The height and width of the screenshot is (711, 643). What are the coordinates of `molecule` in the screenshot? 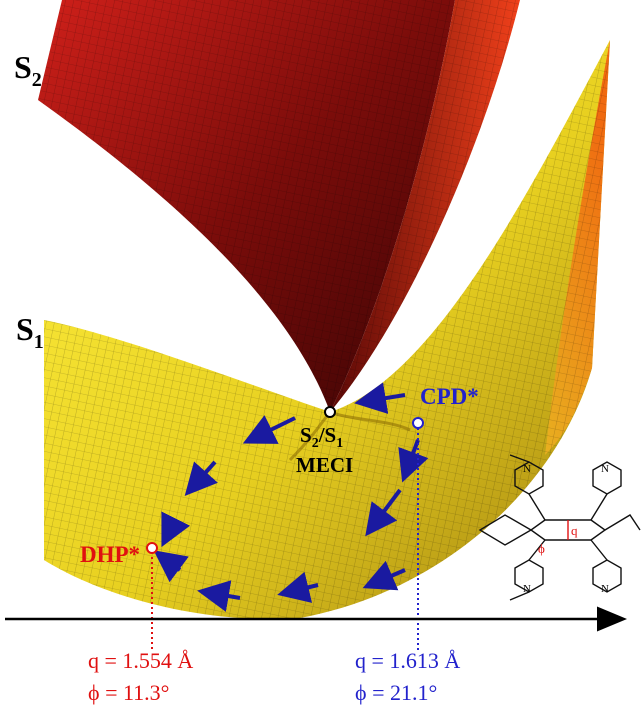 It's located at (559, 527).